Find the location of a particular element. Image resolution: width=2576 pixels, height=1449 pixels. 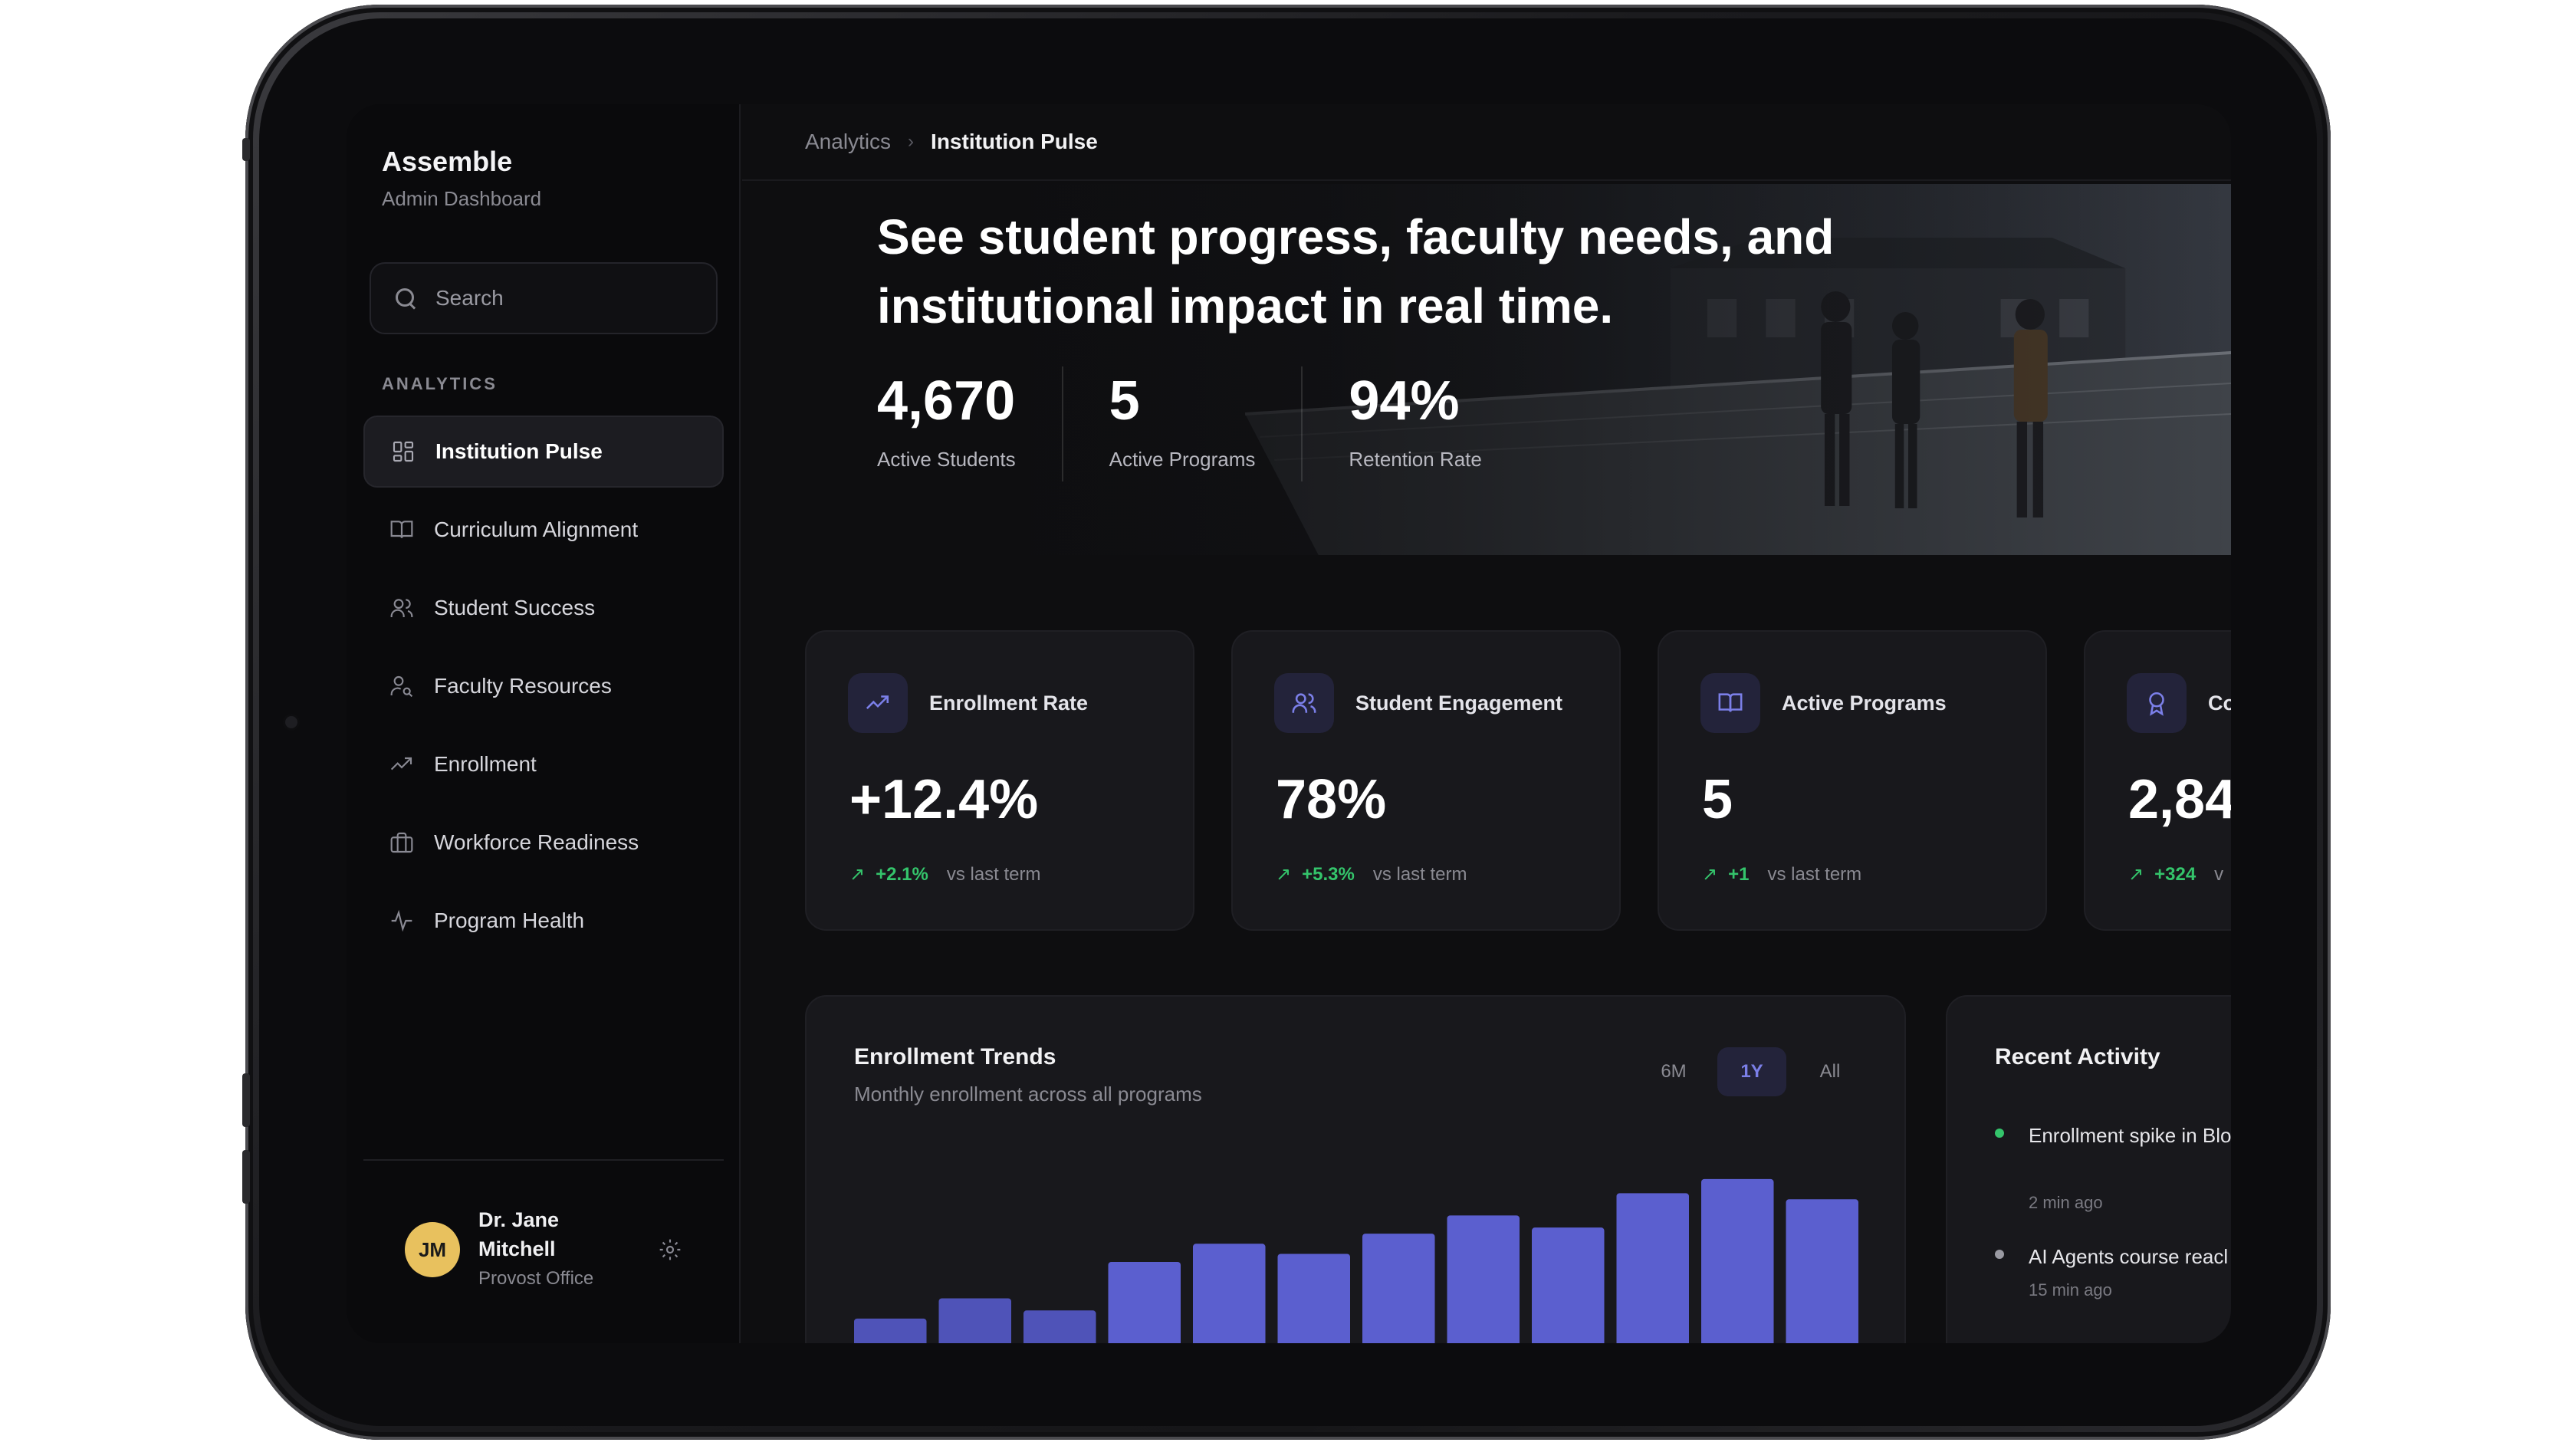

activity-time: 2 min ago is located at coordinates (2066, 1202).